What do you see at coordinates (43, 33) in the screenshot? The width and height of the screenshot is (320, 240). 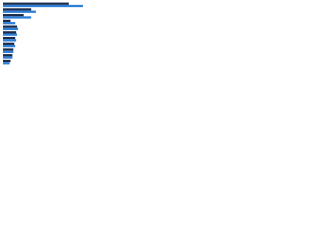 I see `chart` at bounding box center [43, 33].